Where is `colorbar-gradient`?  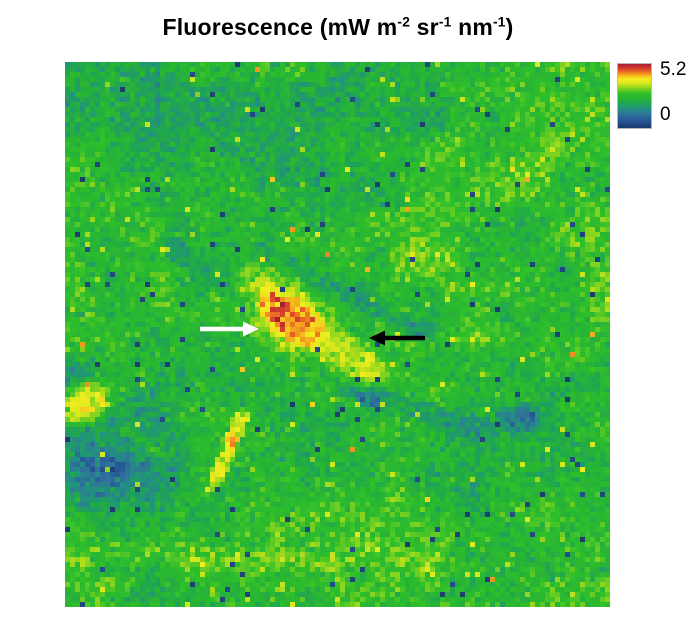
colorbar-gradient is located at coordinates (634, 96).